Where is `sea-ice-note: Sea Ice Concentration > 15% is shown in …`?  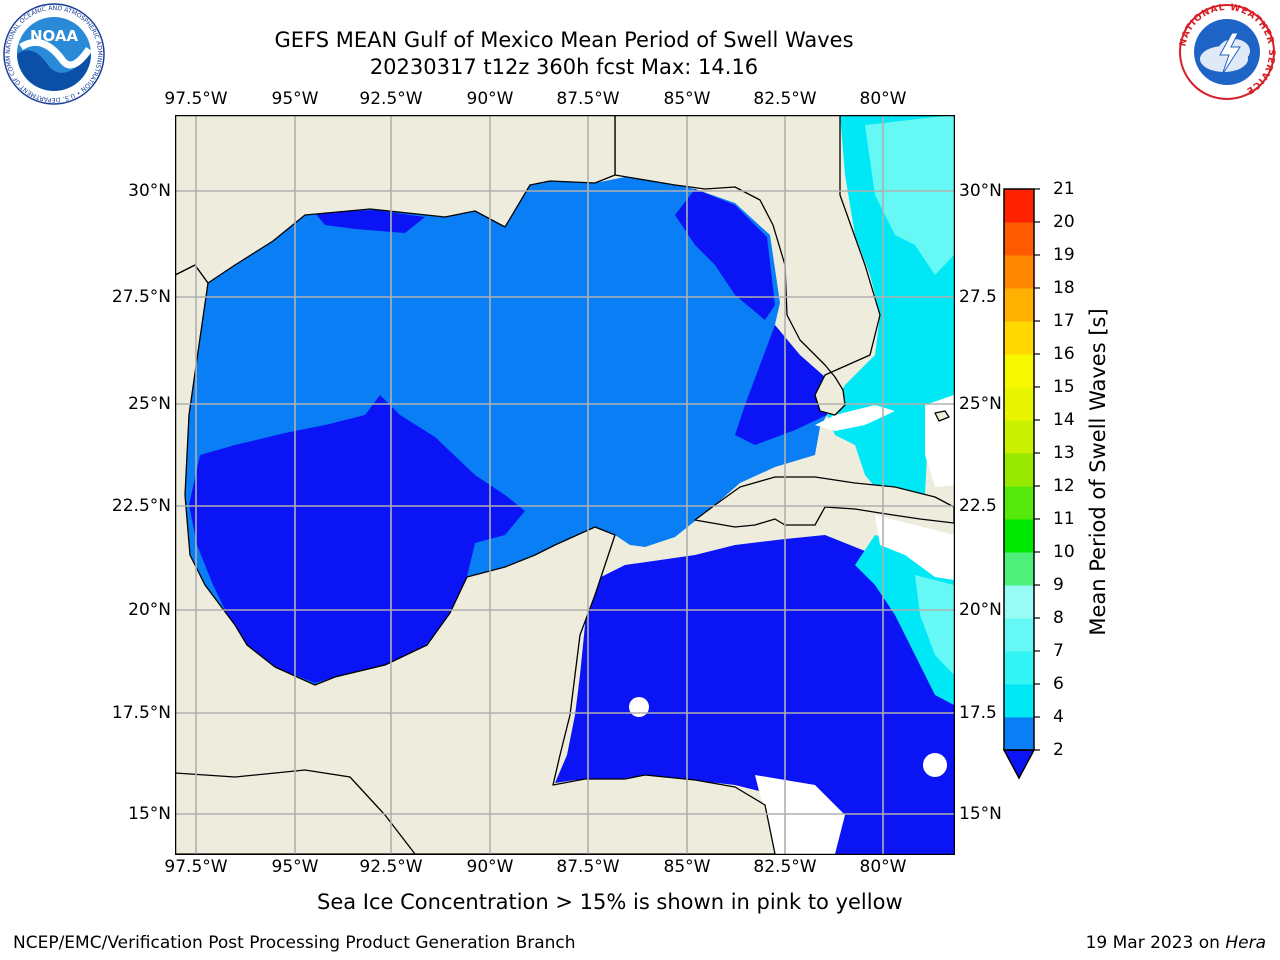
sea-ice-note: Sea Ice Concentration > 15% is shown in … is located at coordinates (610, 902).